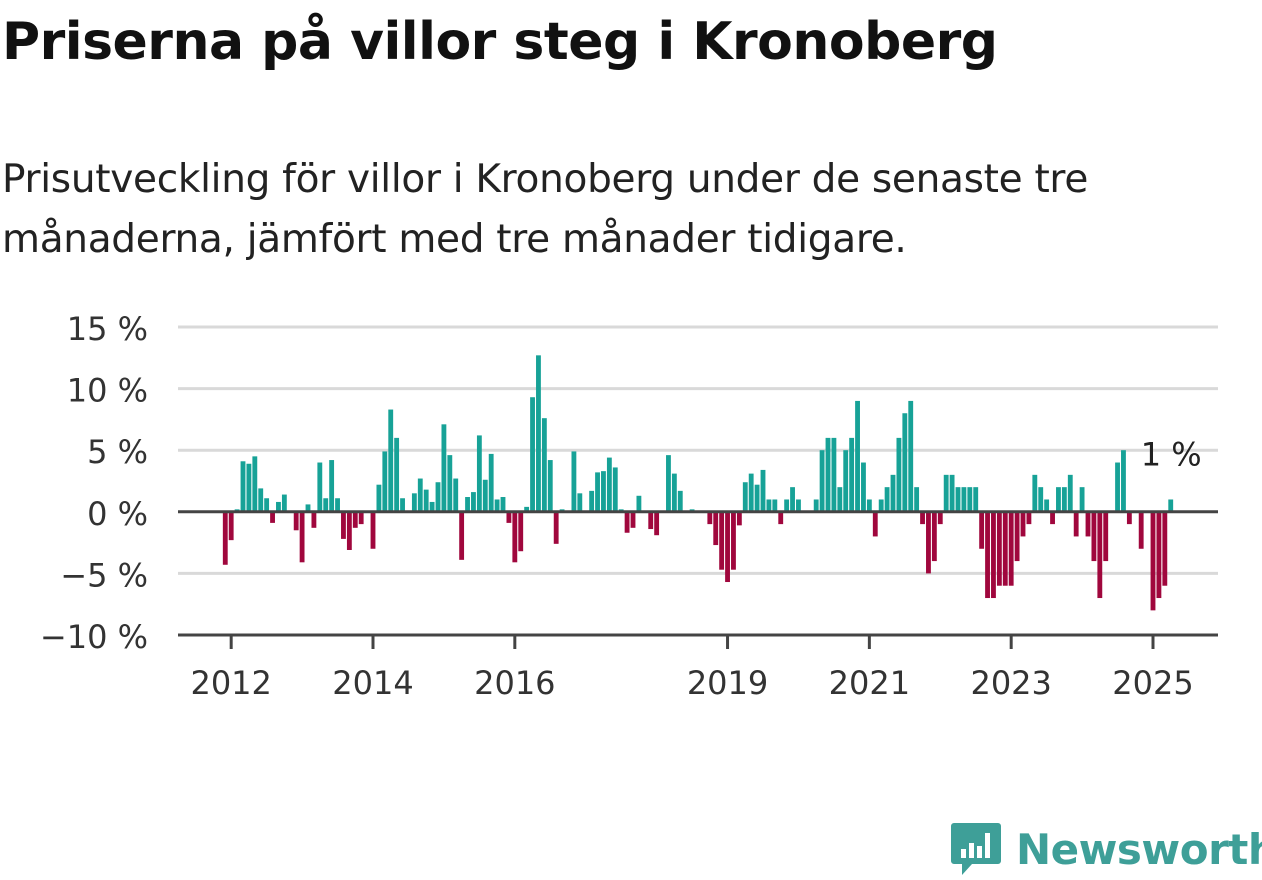 This screenshot has width=1262, height=880. I want to click on y-tick-label: 0 %, so click(117, 514).